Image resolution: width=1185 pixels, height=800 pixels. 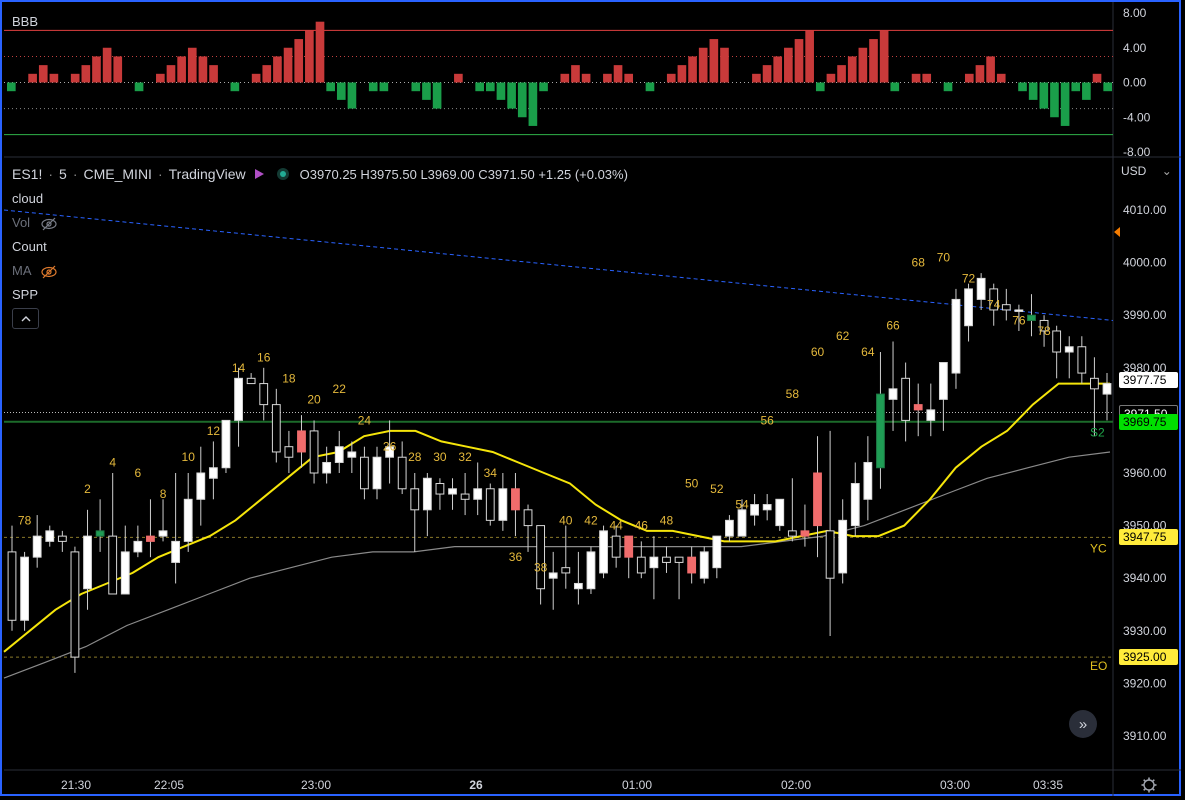 What do you see at coordinates (868, 352) in the screenshot?
I see `count-label: 64` at bounding box center [868, 352].